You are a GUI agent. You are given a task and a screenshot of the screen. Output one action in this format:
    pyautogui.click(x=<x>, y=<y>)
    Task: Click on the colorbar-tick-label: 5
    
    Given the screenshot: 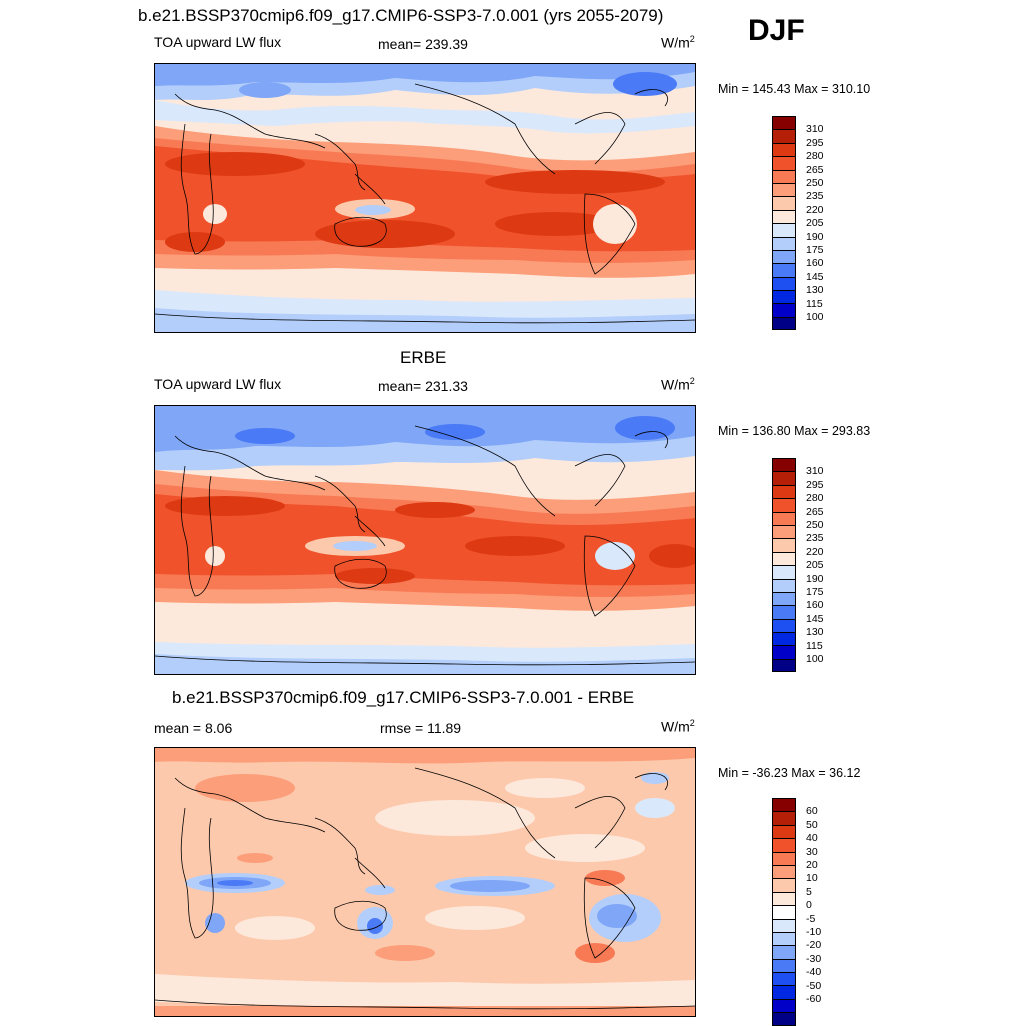 What is the action you would take?
    pyautogui.click(x=809, y=891)
    